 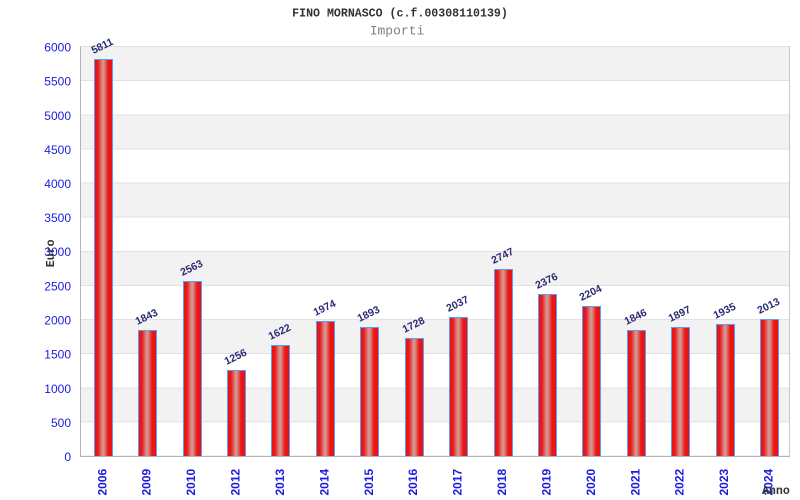 I want to click on svg-text: Anno, so click(x=776, y=491).